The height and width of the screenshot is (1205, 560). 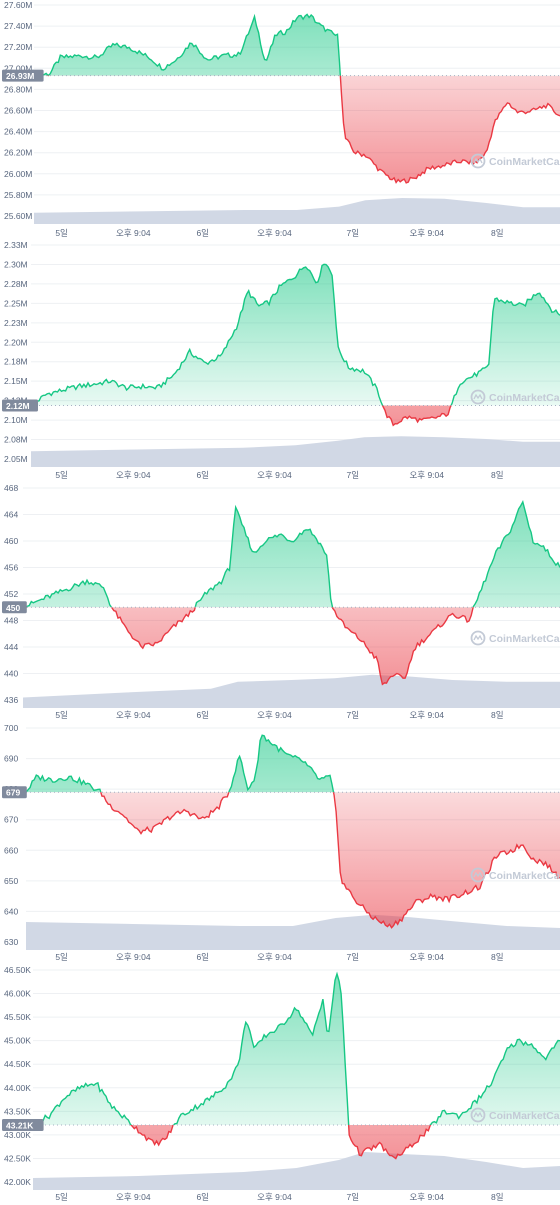 What do you see at coordinates (11, 488) in the screenshot?
I see `y-tick-label: 468` at bounding box center [11, 488].